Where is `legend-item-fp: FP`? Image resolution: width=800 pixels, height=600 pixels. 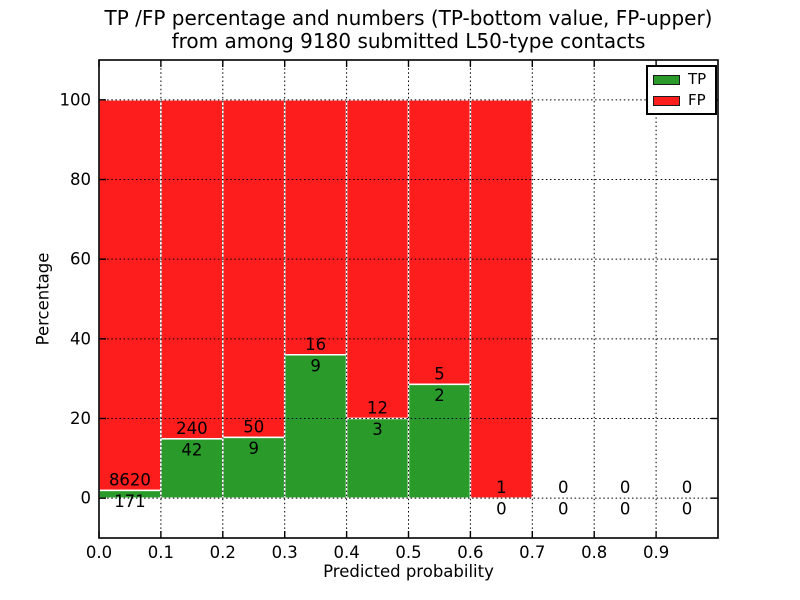
legend-item-fp: FP is located at coordinates (681, 100).